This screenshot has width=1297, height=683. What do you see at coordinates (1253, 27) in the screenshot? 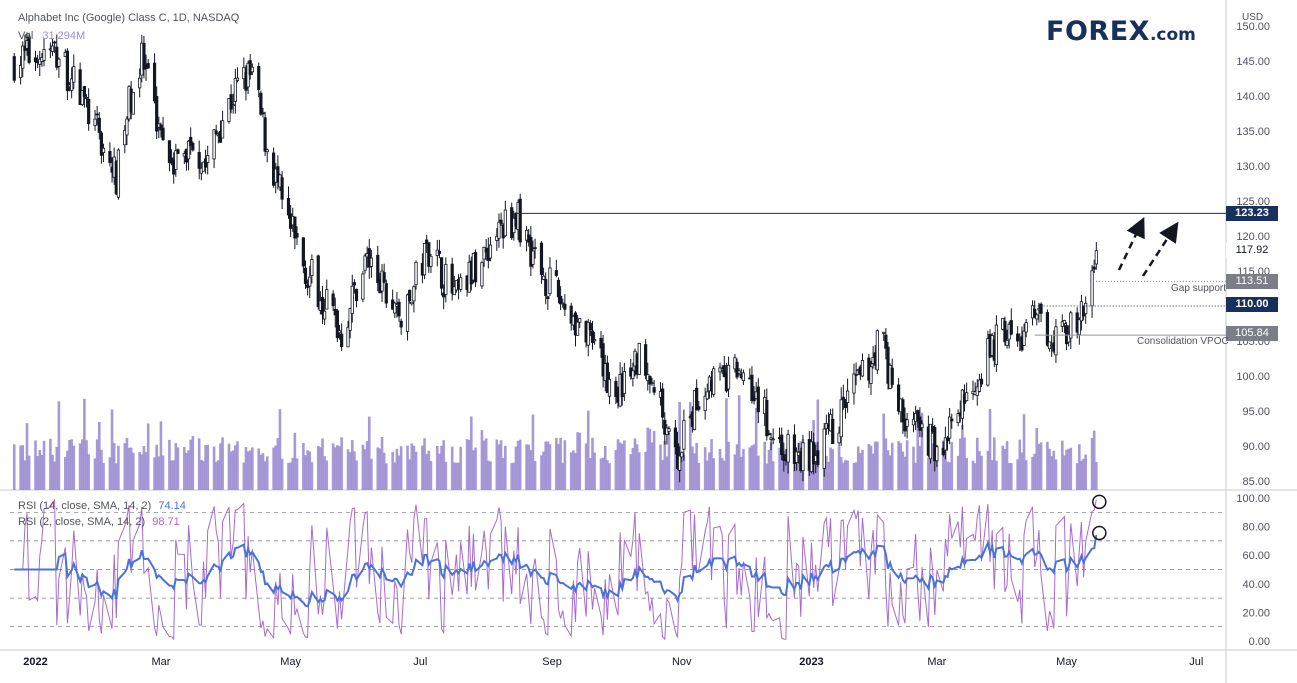
I see `price-tick-label: 150.00` at bounding box center [1253, 27].